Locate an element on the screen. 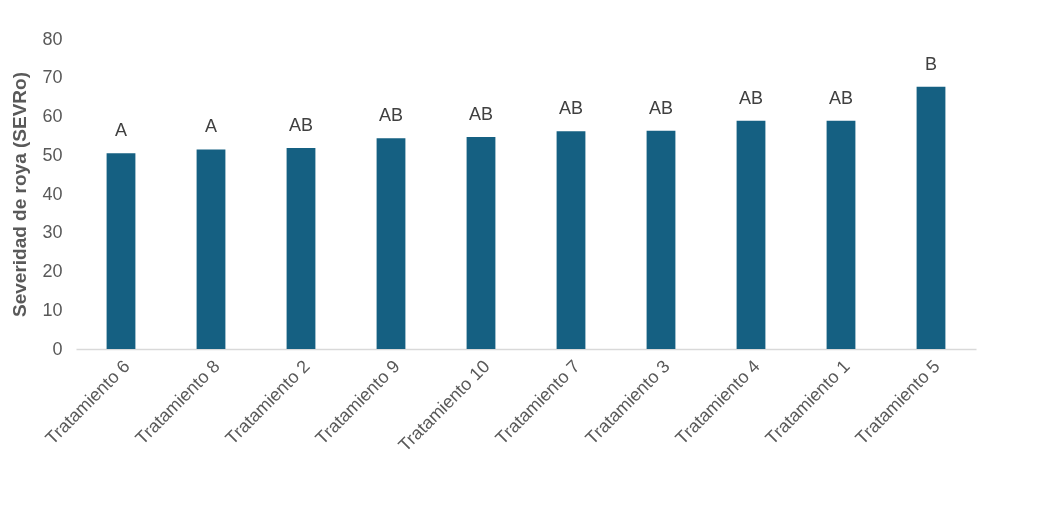 The image size is (1060, 520). y-tick-label: 60 is located at coordinates (52, 116).